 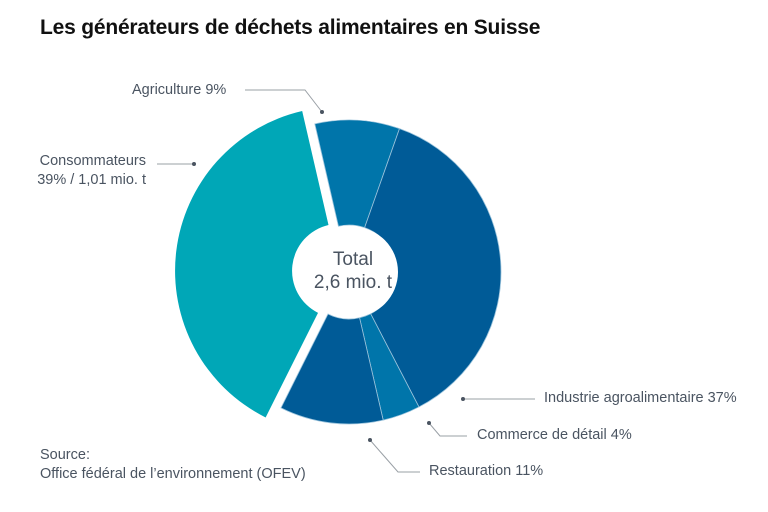 What do you see at coordinates (65, 455) in the screenshot?
I see `source-heading: Source:` at bounding box center [65, 455].